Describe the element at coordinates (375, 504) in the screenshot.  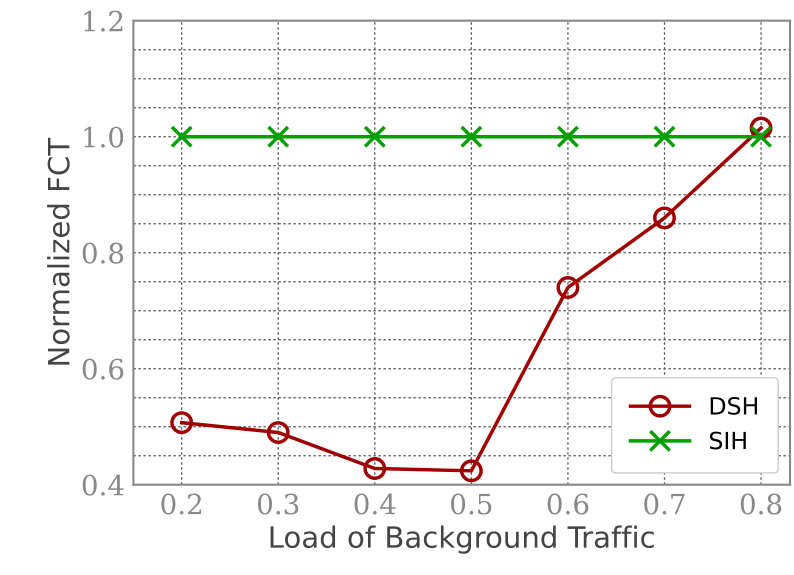
I see `x-tick-label: 0.4` at that location.